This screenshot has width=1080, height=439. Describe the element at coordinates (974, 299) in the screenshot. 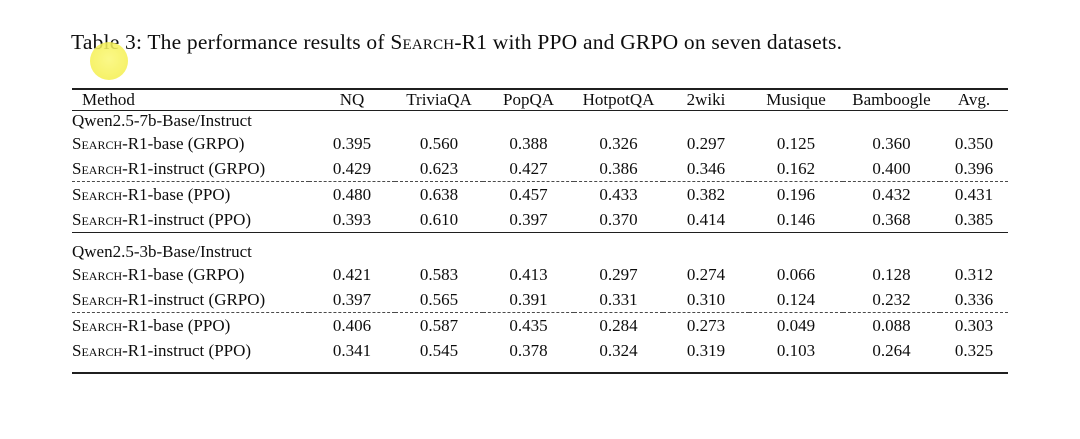

I see `value-cell-avg: 0.336` at that location.